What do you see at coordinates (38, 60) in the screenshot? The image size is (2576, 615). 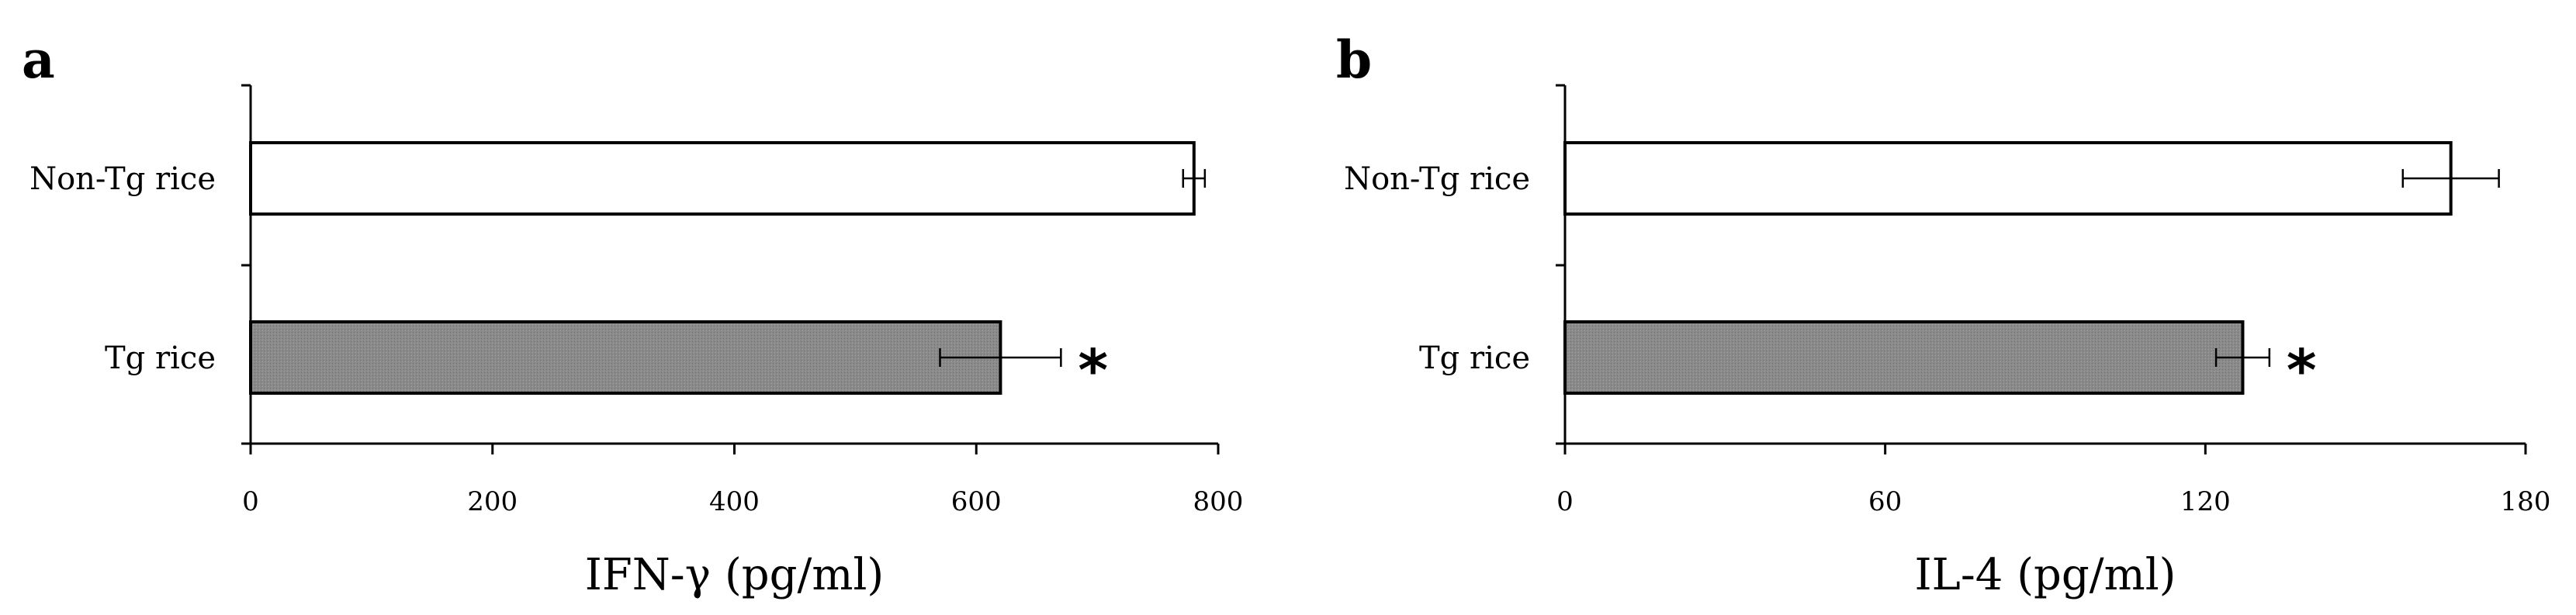 I see `panel-letter: a` at bounding box center [38, 60].